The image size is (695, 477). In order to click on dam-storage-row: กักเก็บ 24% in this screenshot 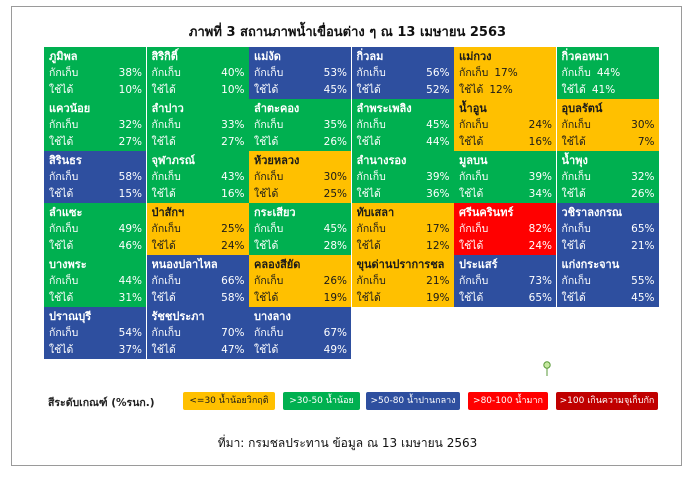, I will do `click(505, 125)`.